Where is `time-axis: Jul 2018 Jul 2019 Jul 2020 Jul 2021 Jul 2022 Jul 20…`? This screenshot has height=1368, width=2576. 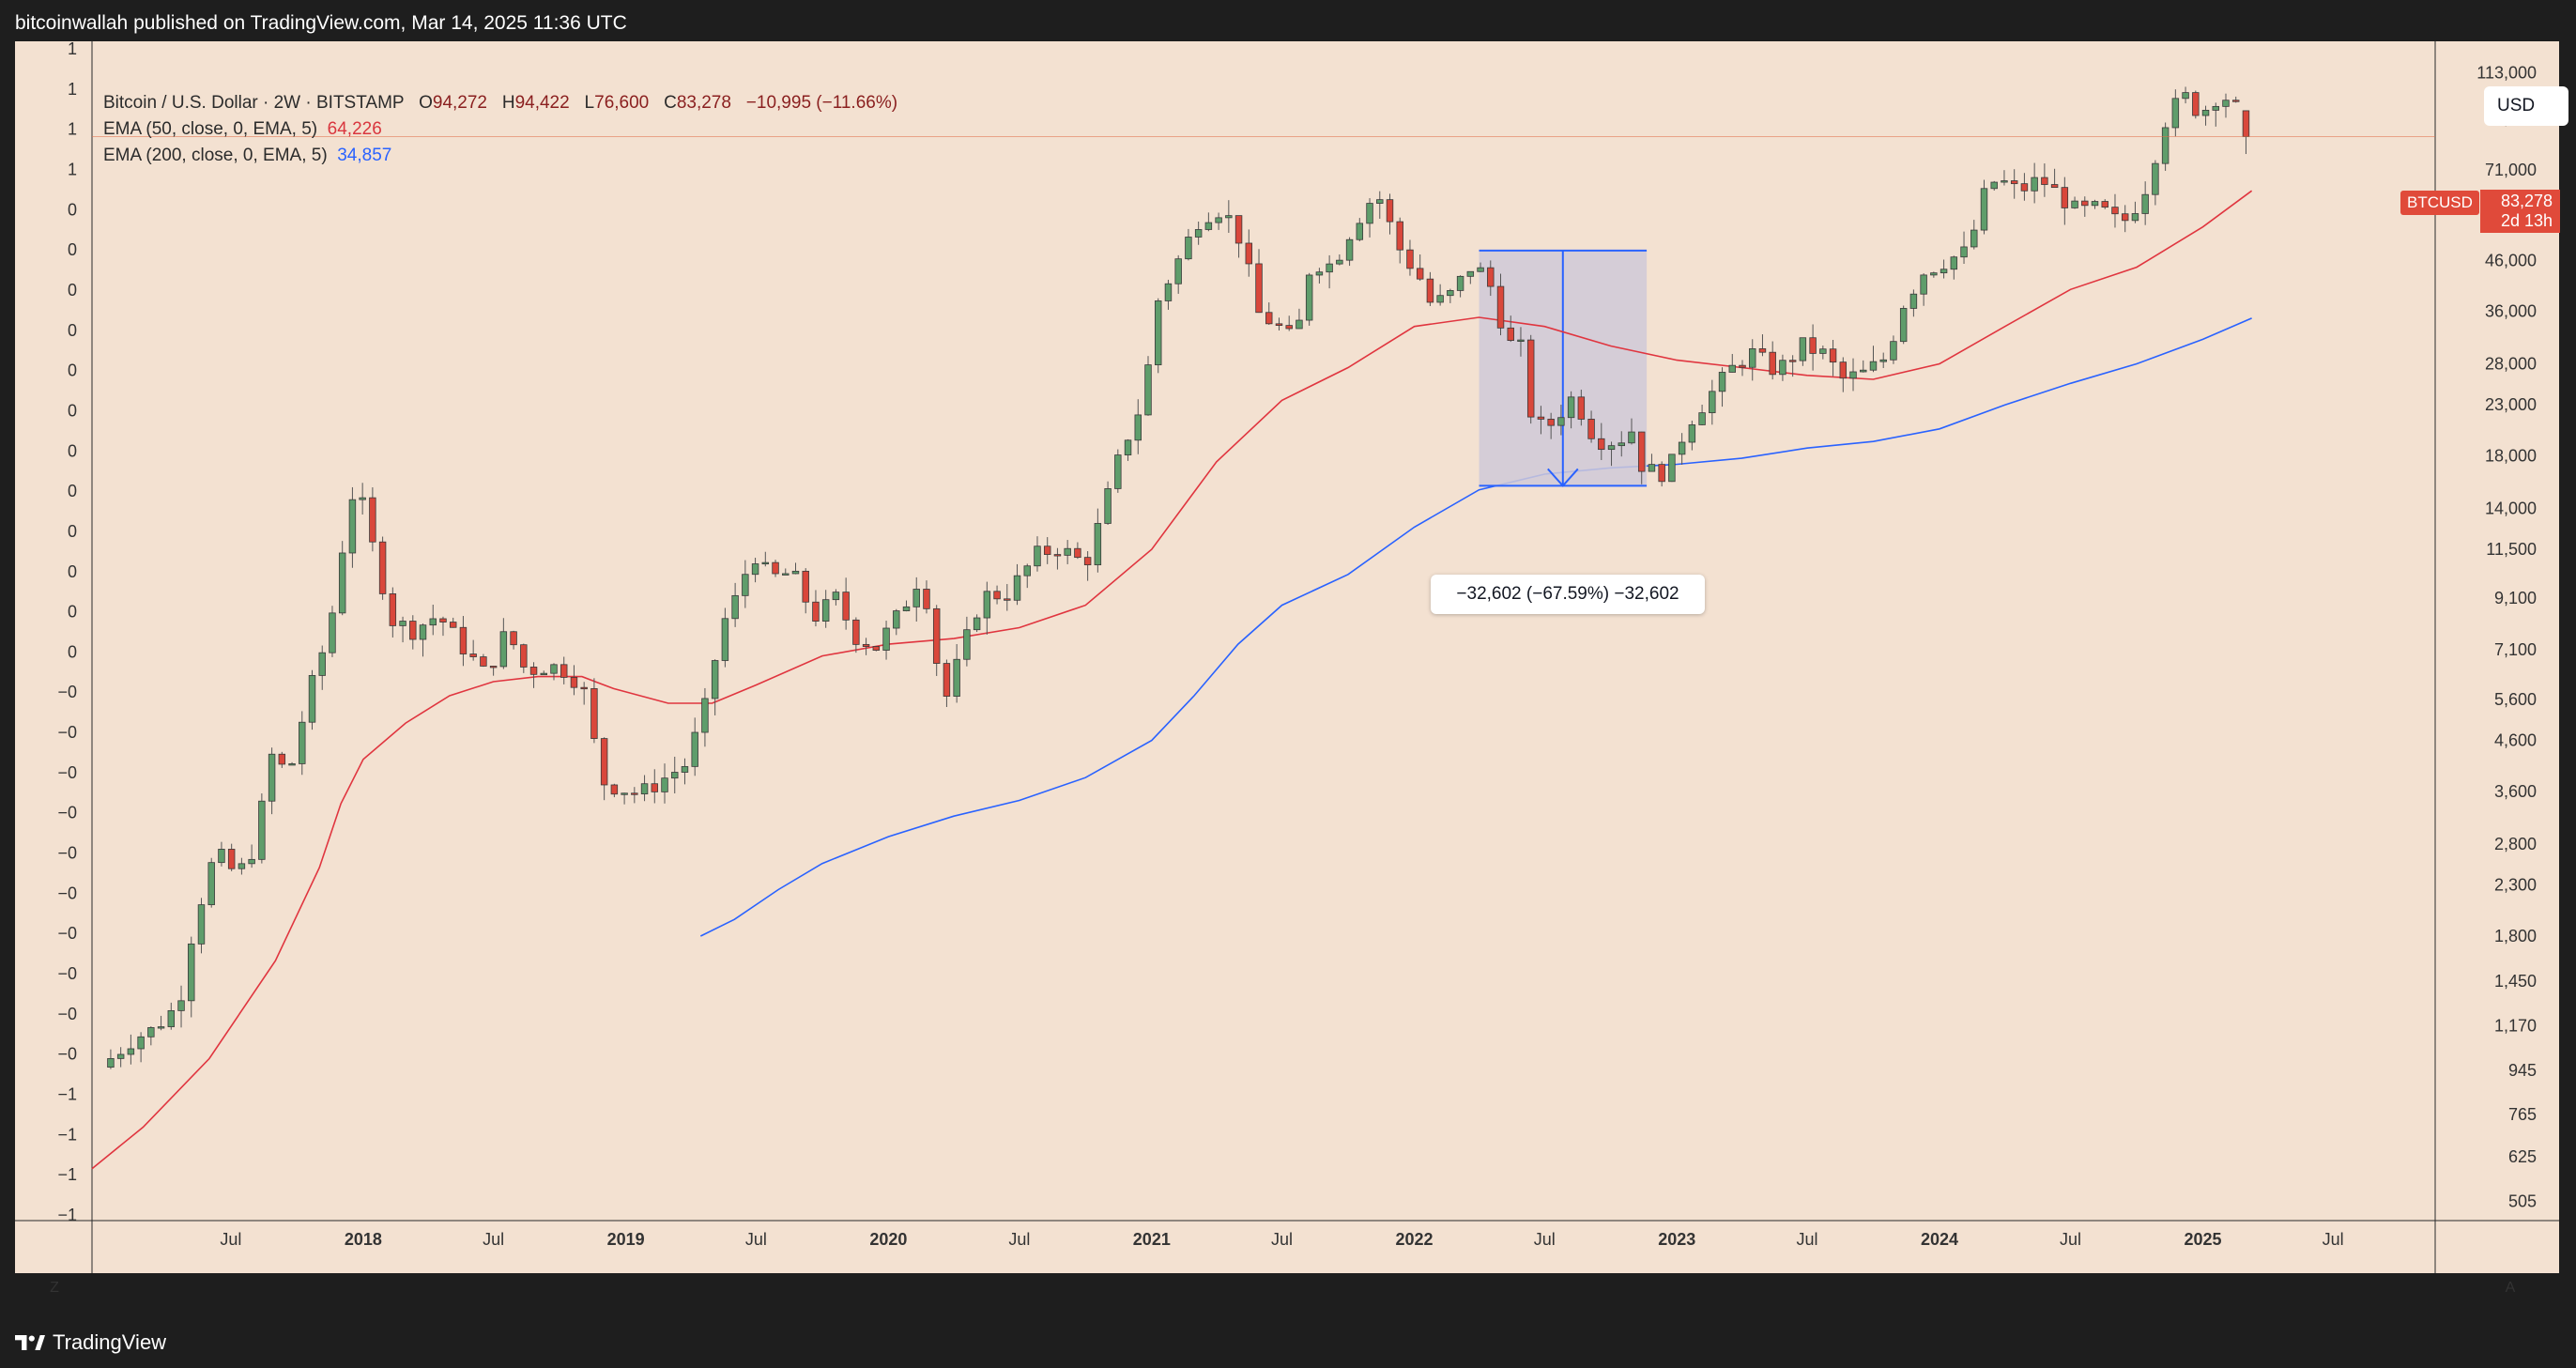 time-axis: Jul 2018 Jul 2019 Jul 2020 Jul 2021 Jul 2022 Jul 20… is located at coordinates (1281, 1239).